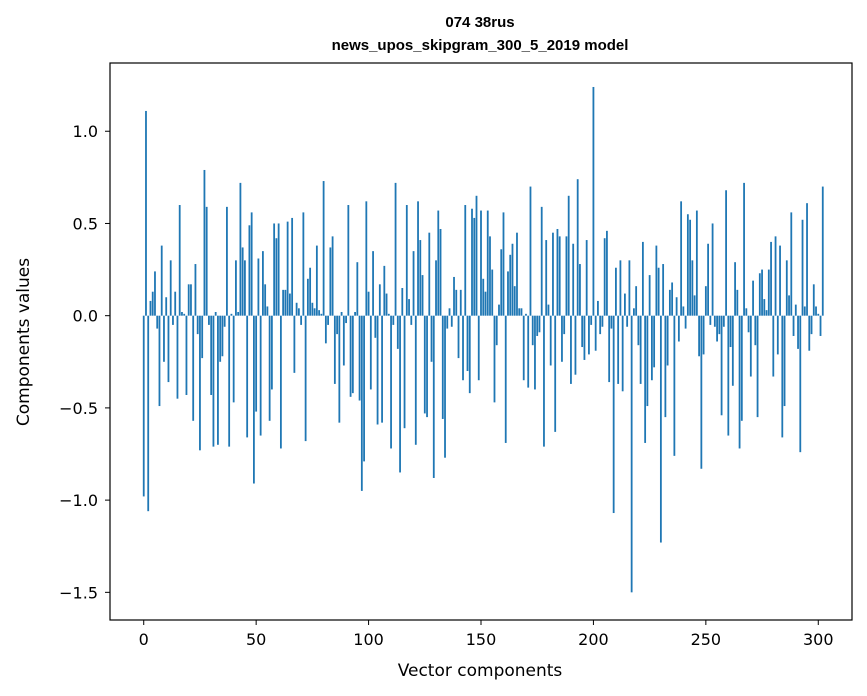 This screenshot has width=867, height=696. Describe the element at coordinates (85, 316) in the screenshot. I see `y-tick-label: 0.0` at that location.